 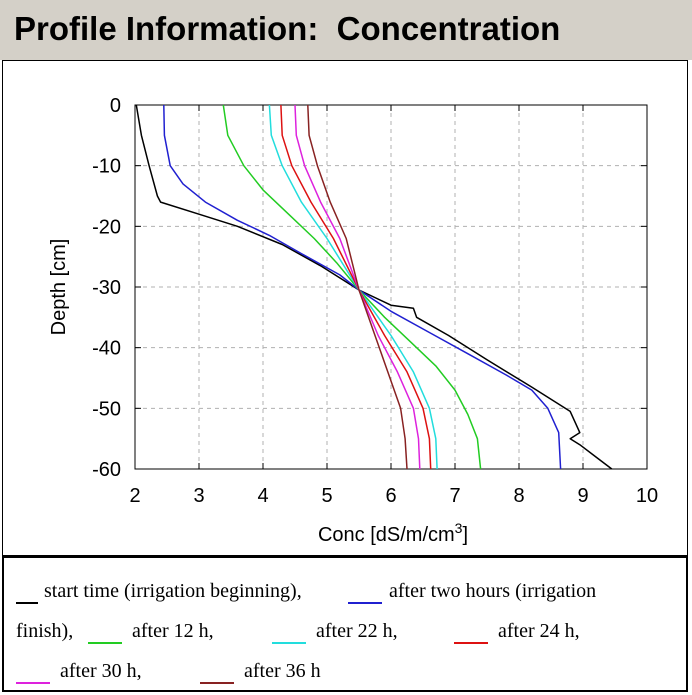 What do you see at coordinates (471, 643) in the screenshot?
I see `legend-swatch-24h` at bounding box center [471, 643].